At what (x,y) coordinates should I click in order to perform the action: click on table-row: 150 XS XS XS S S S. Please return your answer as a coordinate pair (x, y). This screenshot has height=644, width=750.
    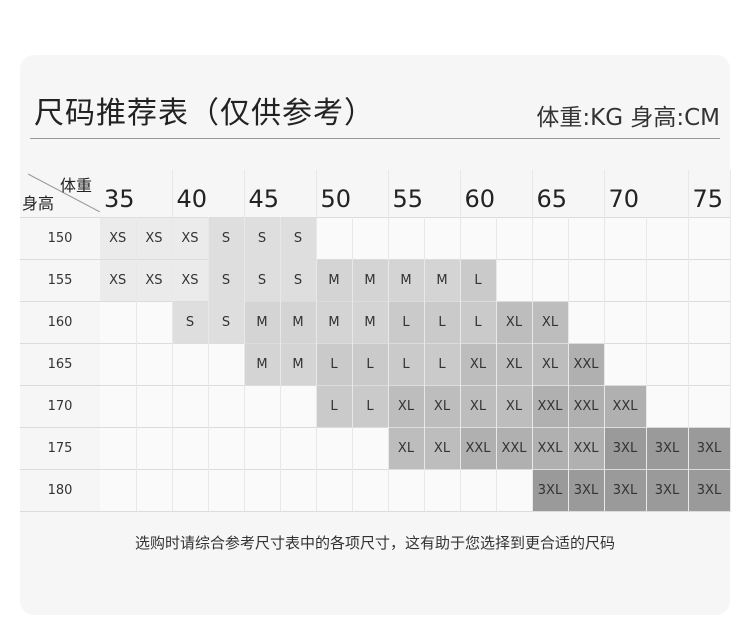
    Looking at the image, I should click on (375, 238).